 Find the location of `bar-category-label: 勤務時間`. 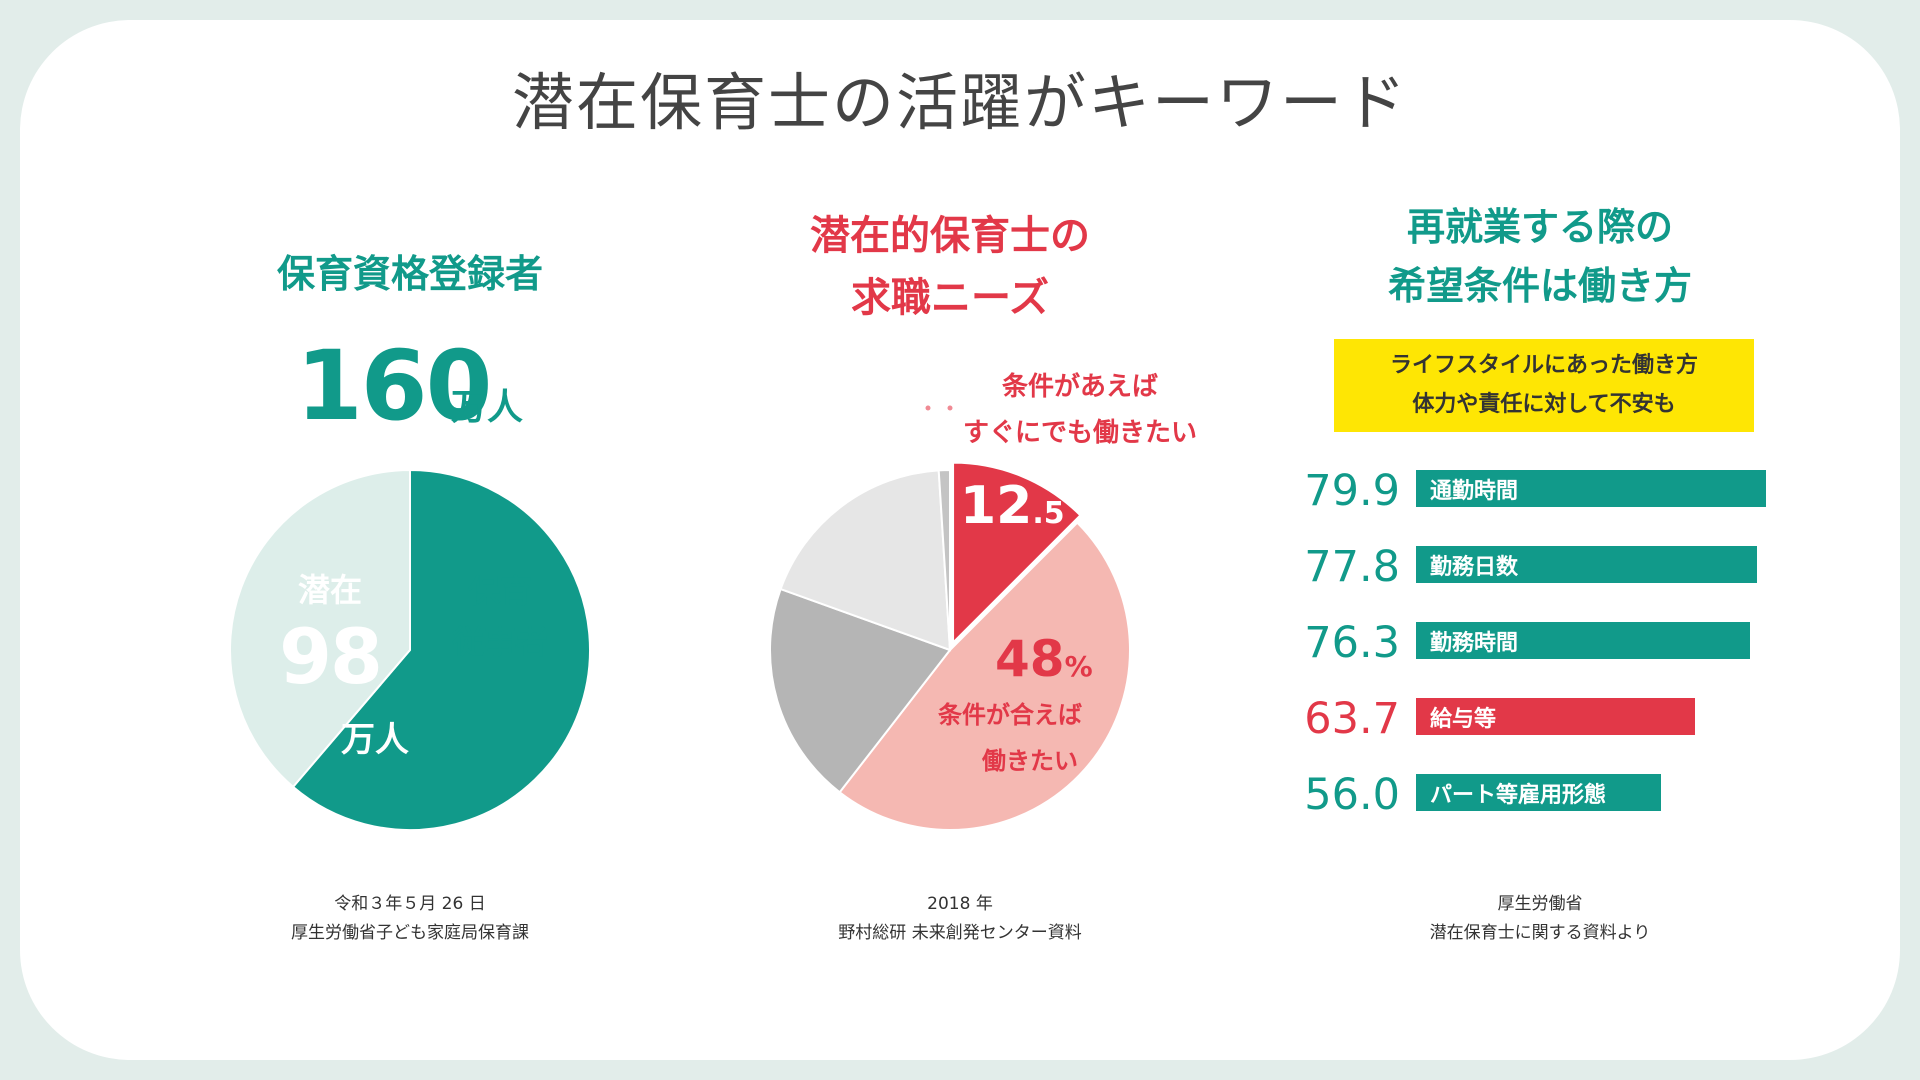

bar-category-label: 勤務時間 is located at coordinates (1474, 643).